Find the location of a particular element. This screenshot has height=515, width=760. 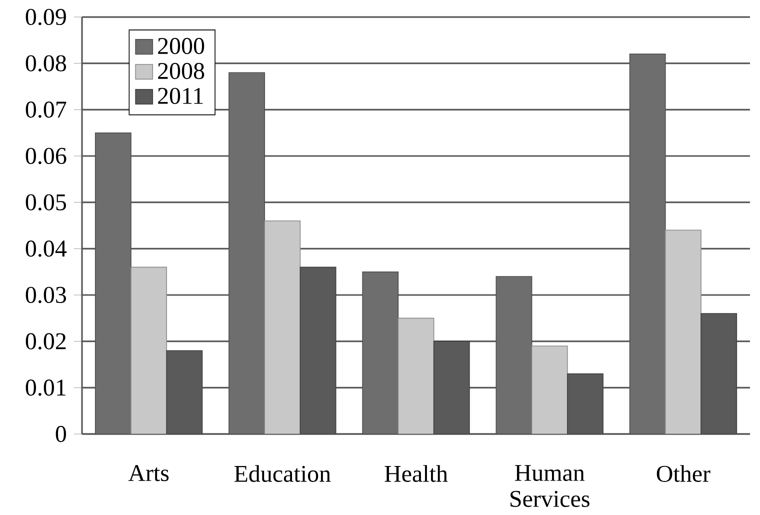

y-tick-label: 0.04 is located at coordinates (46, 248).